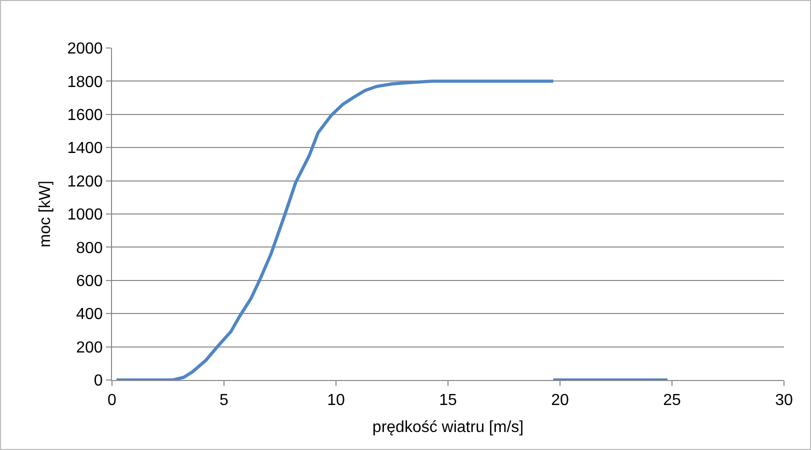 This screenshot has height=450, width=811. I want to click on x-tick-label: 5, so click(224, 401).